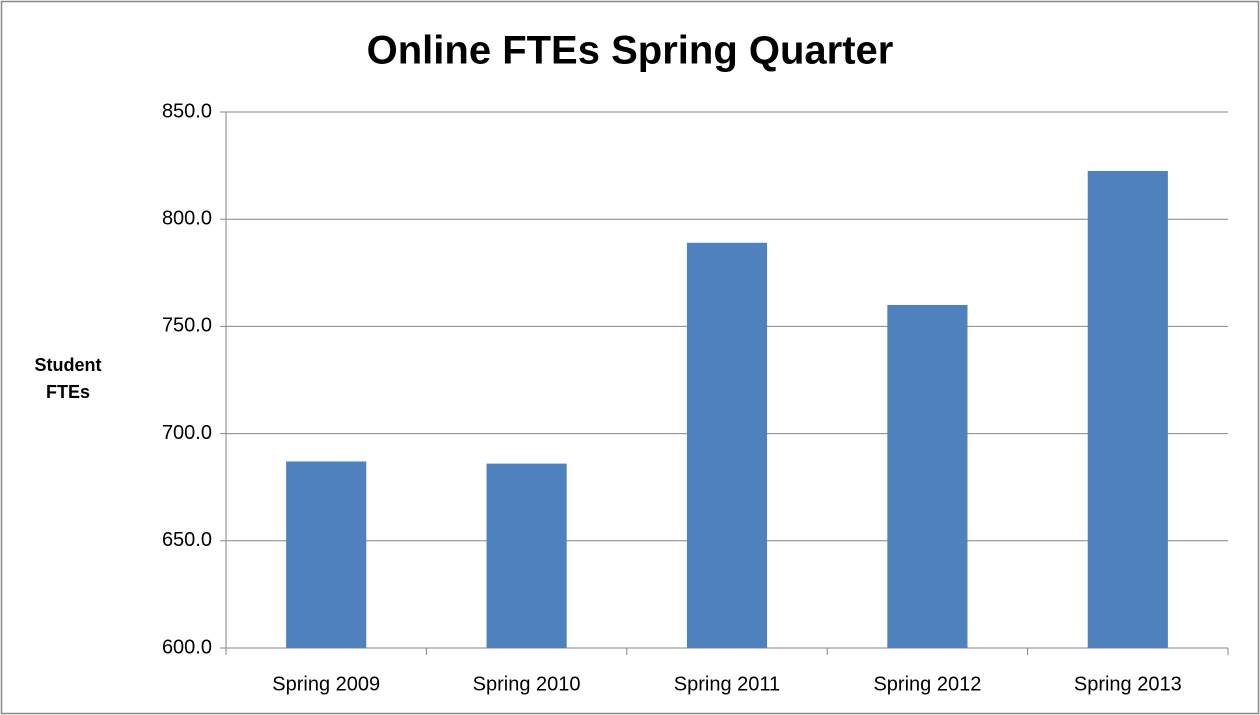  Describe the element at coordinates (527, 684) in the screenshot. I see `x-tick-label: Spring 2010` at that location.